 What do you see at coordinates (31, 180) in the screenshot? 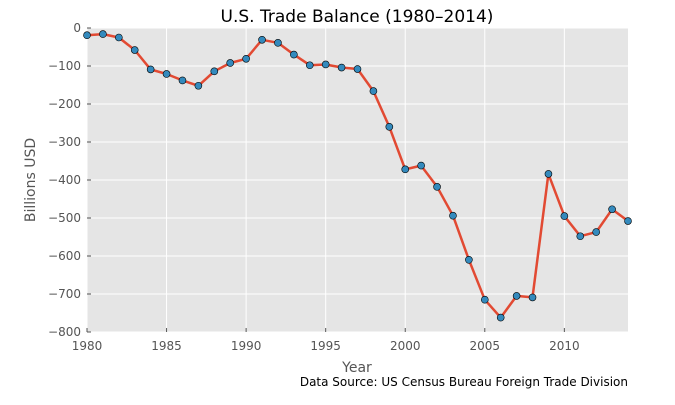
I see `y-axis-label: Billions USD` at bounding box center [31, 180].